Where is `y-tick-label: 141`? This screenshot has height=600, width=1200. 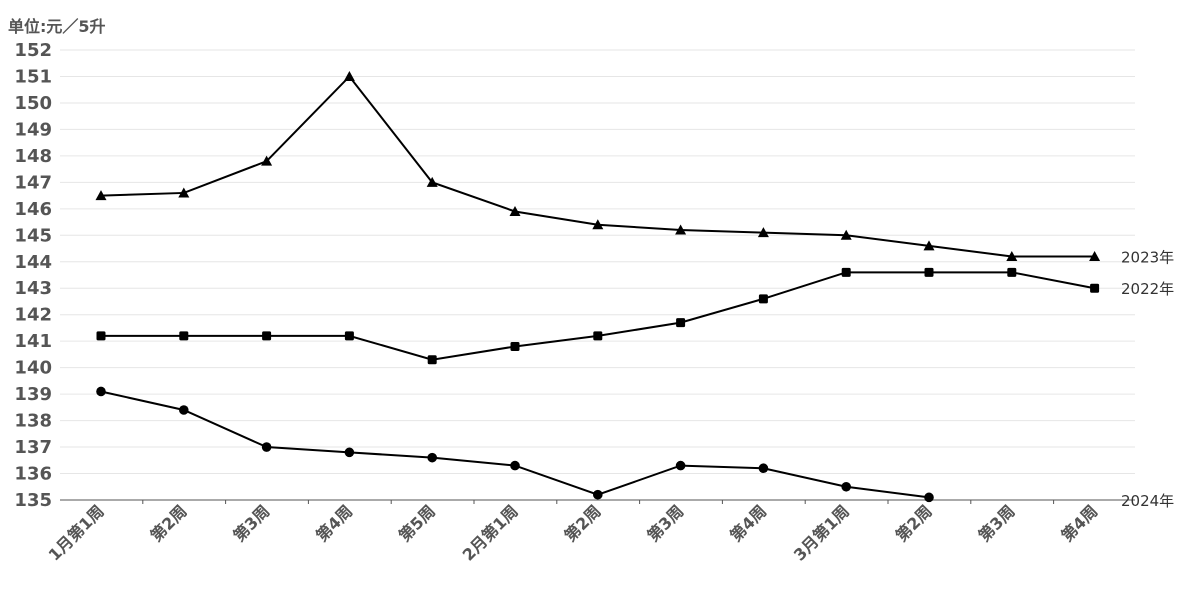
y-tick-label: 141 is located at coordinates (33, 341).